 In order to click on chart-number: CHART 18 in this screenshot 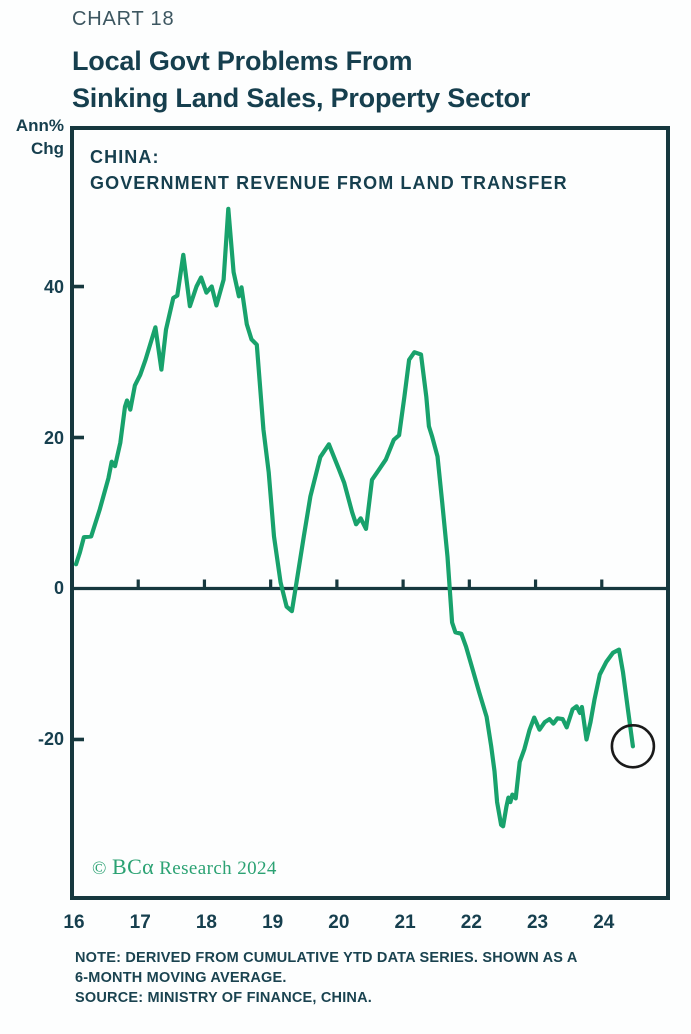, I will do `click(123, 19)`.